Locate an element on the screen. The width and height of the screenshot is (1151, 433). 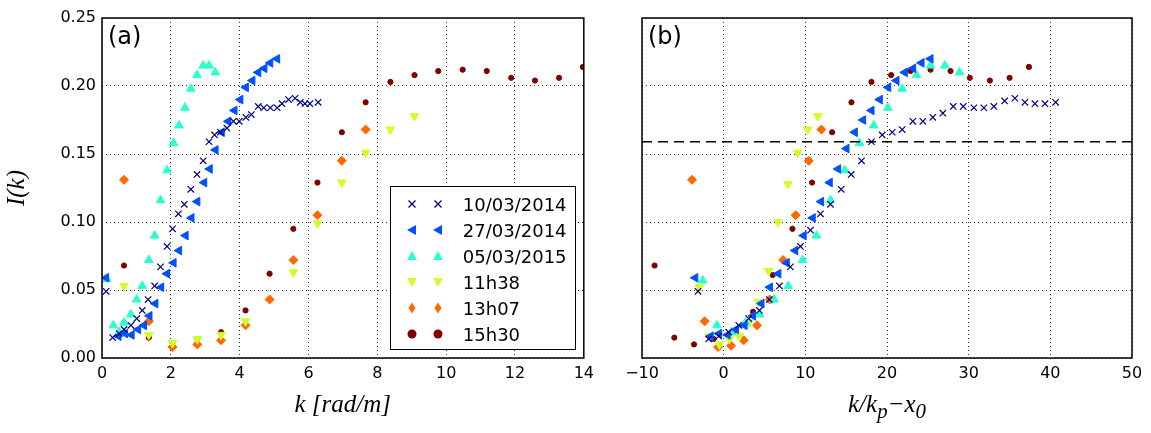
x-tick-label: 50 is located at coordinates (1132, 372).